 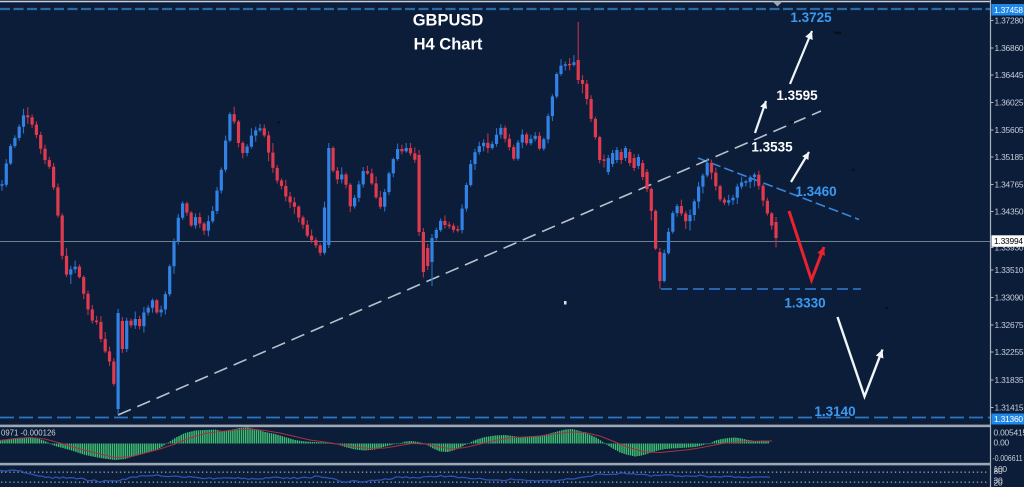 I want to click on svg-text: 1.32255, so click(x=1009, y=352).